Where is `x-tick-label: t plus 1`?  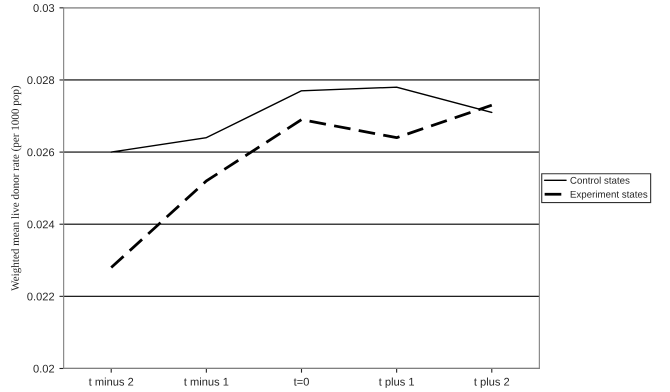
x-tick-label: t plus 1 is located at coordinates (396, 383).